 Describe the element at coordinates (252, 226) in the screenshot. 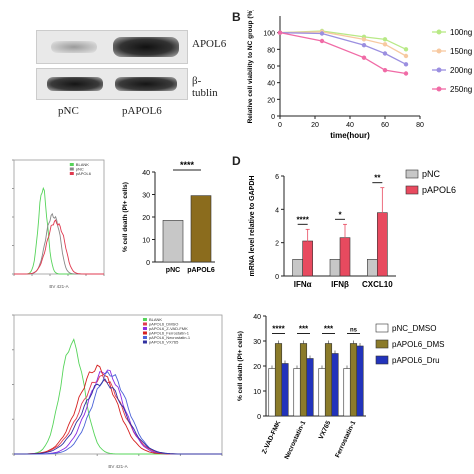

I see `y-axis-label: mRNA level relative to GAPDH` at that location.